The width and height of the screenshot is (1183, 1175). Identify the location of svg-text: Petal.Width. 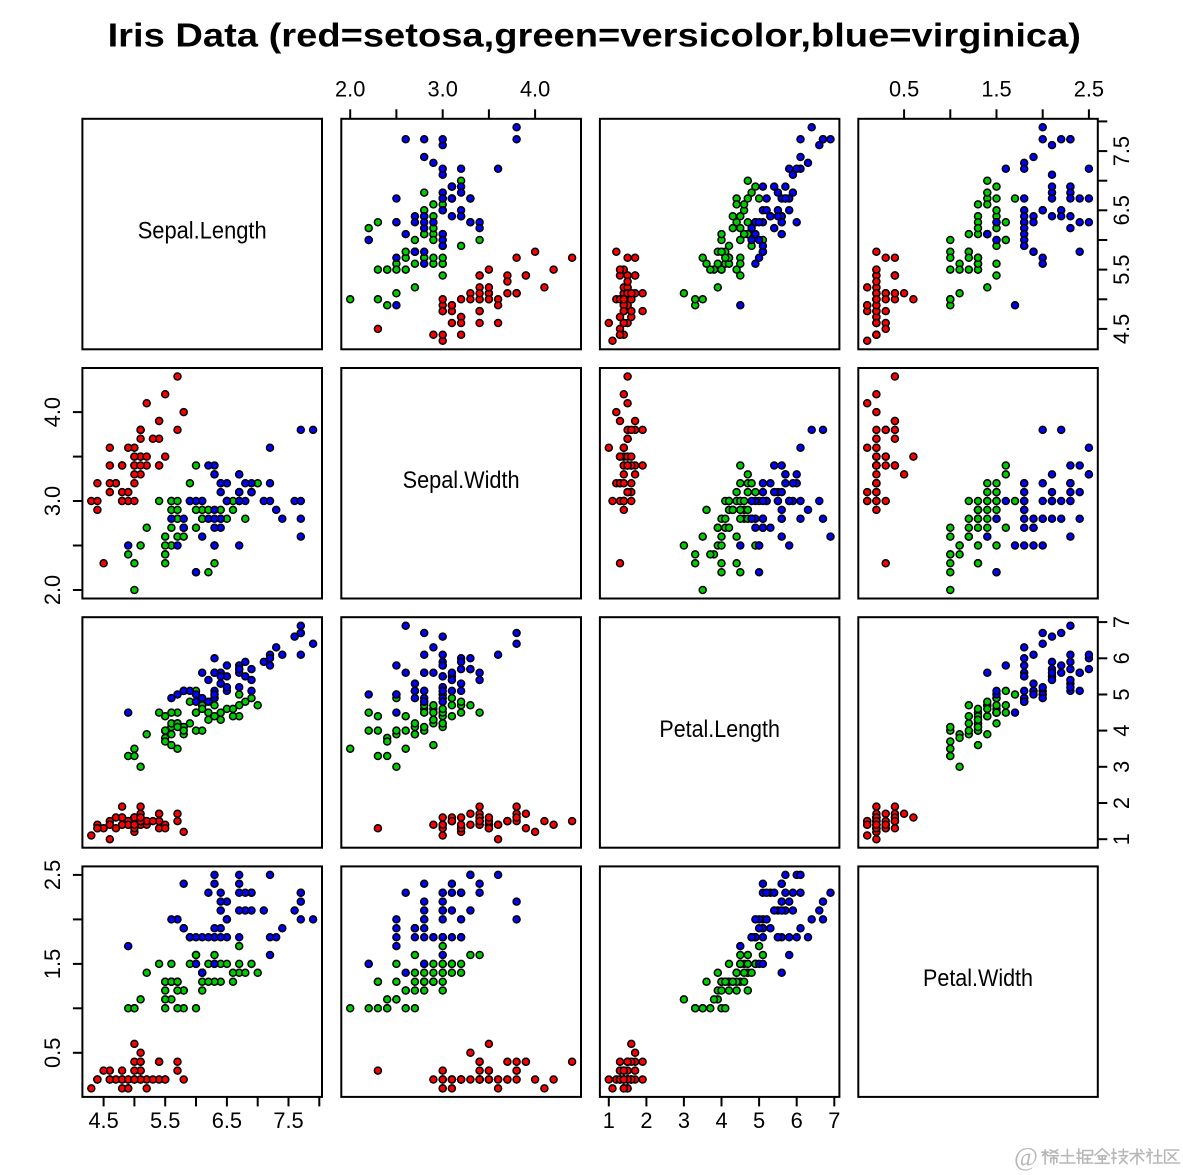
(978, 978).